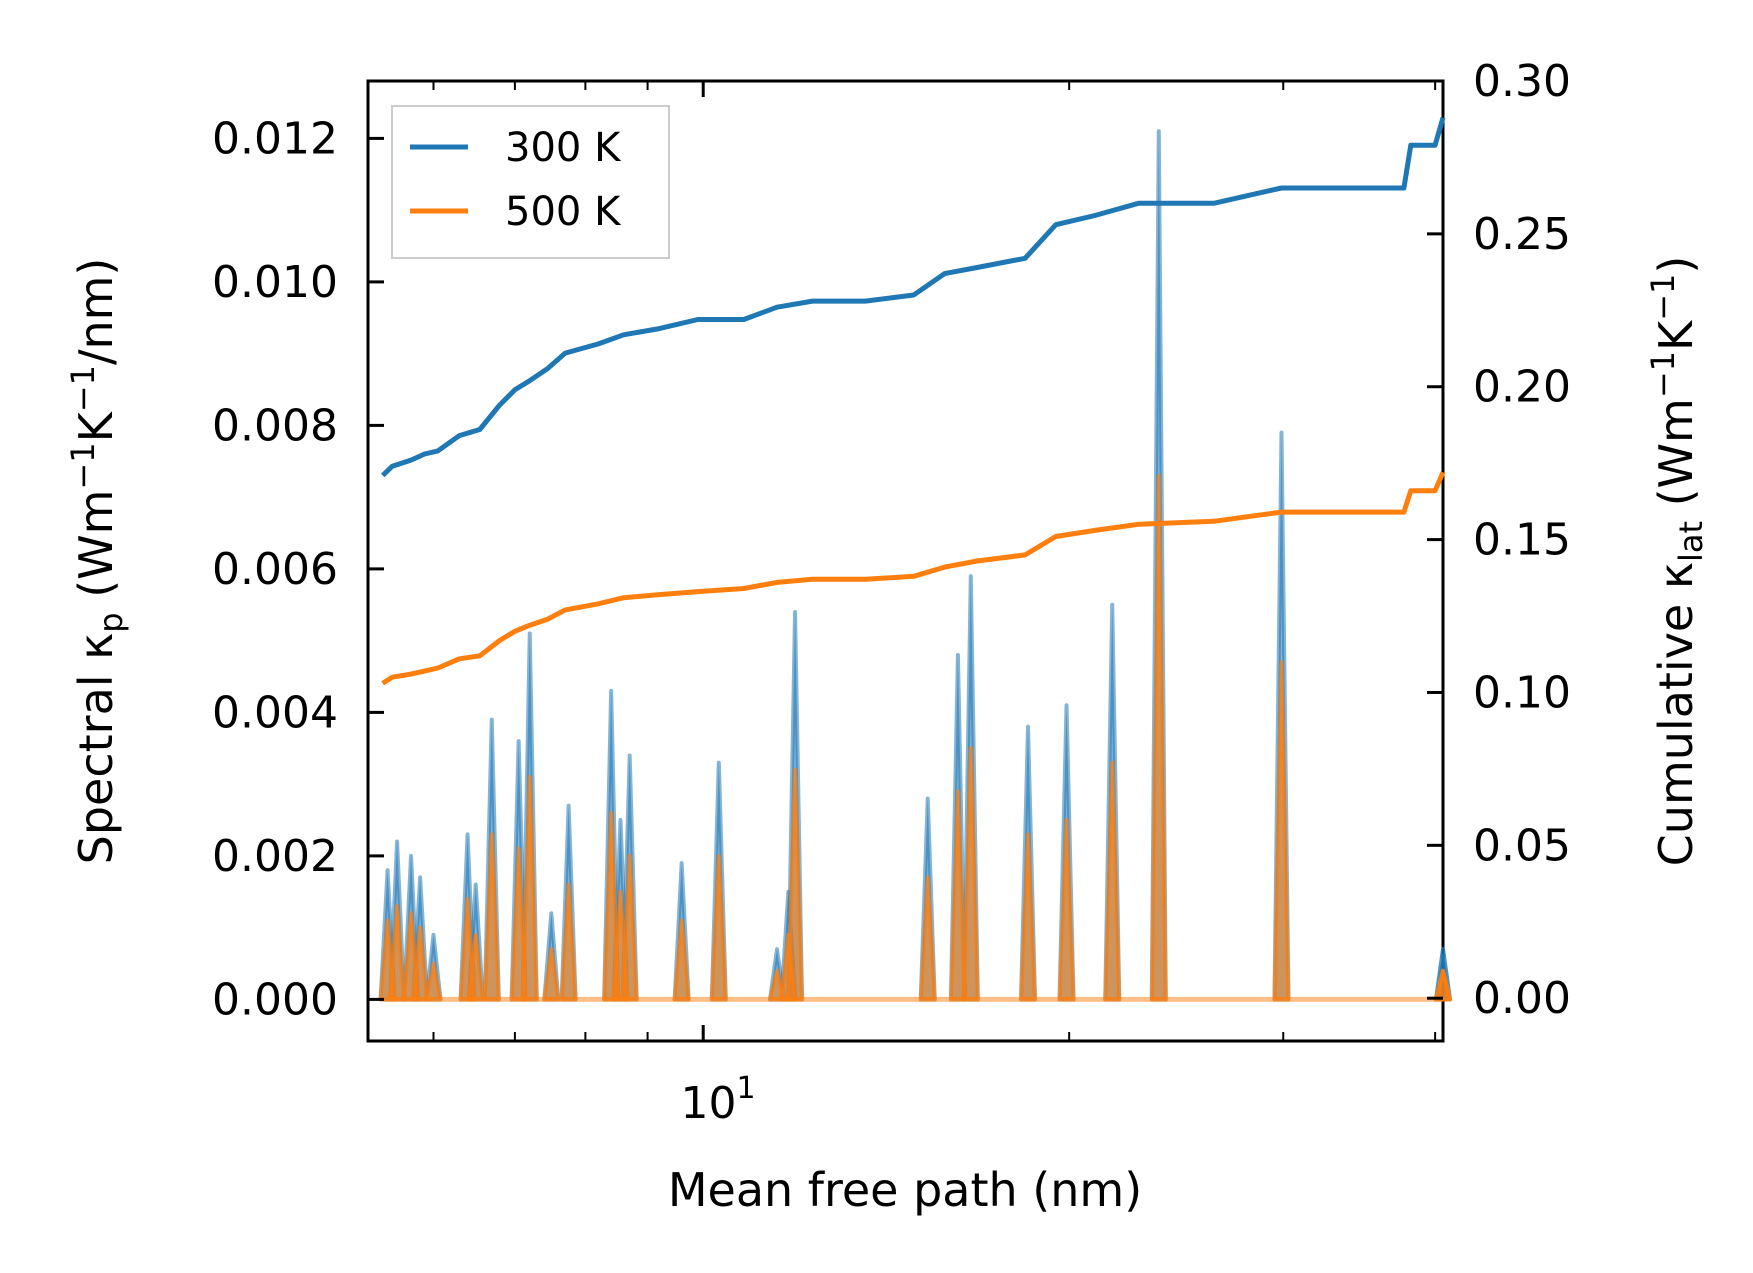 The height and width of the screenshot is (1273, 1753). Describe the element at coordinates (83, 465) in the screenshot. I see `left-y-label-sup1: −1` at that location.